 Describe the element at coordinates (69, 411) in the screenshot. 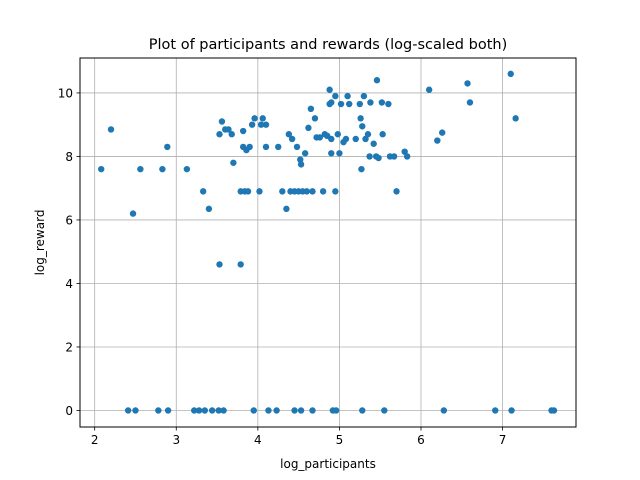

I see `y-tick-label: 0` at that location.